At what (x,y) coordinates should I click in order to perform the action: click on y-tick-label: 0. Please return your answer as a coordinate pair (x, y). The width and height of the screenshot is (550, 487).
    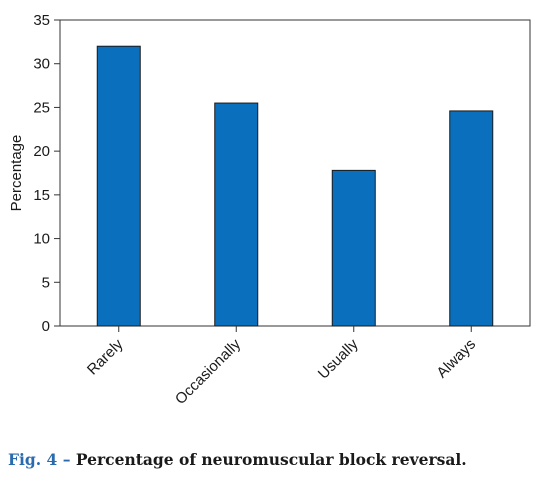
    Looking at the image, I should click on (46, 326).